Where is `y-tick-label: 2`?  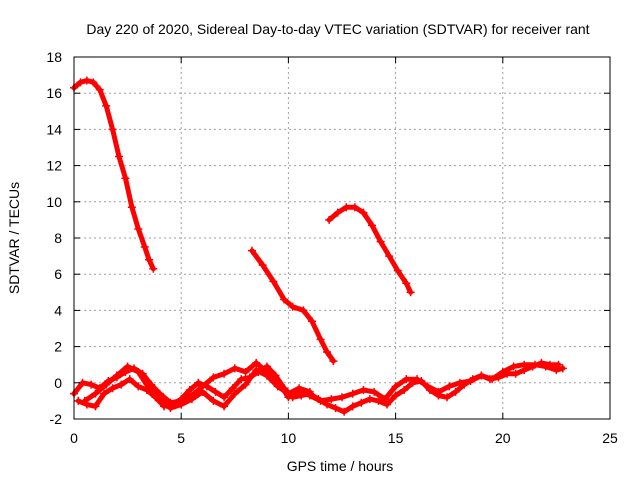 y-tick-label: 2 is located at coordinates (58, 347).